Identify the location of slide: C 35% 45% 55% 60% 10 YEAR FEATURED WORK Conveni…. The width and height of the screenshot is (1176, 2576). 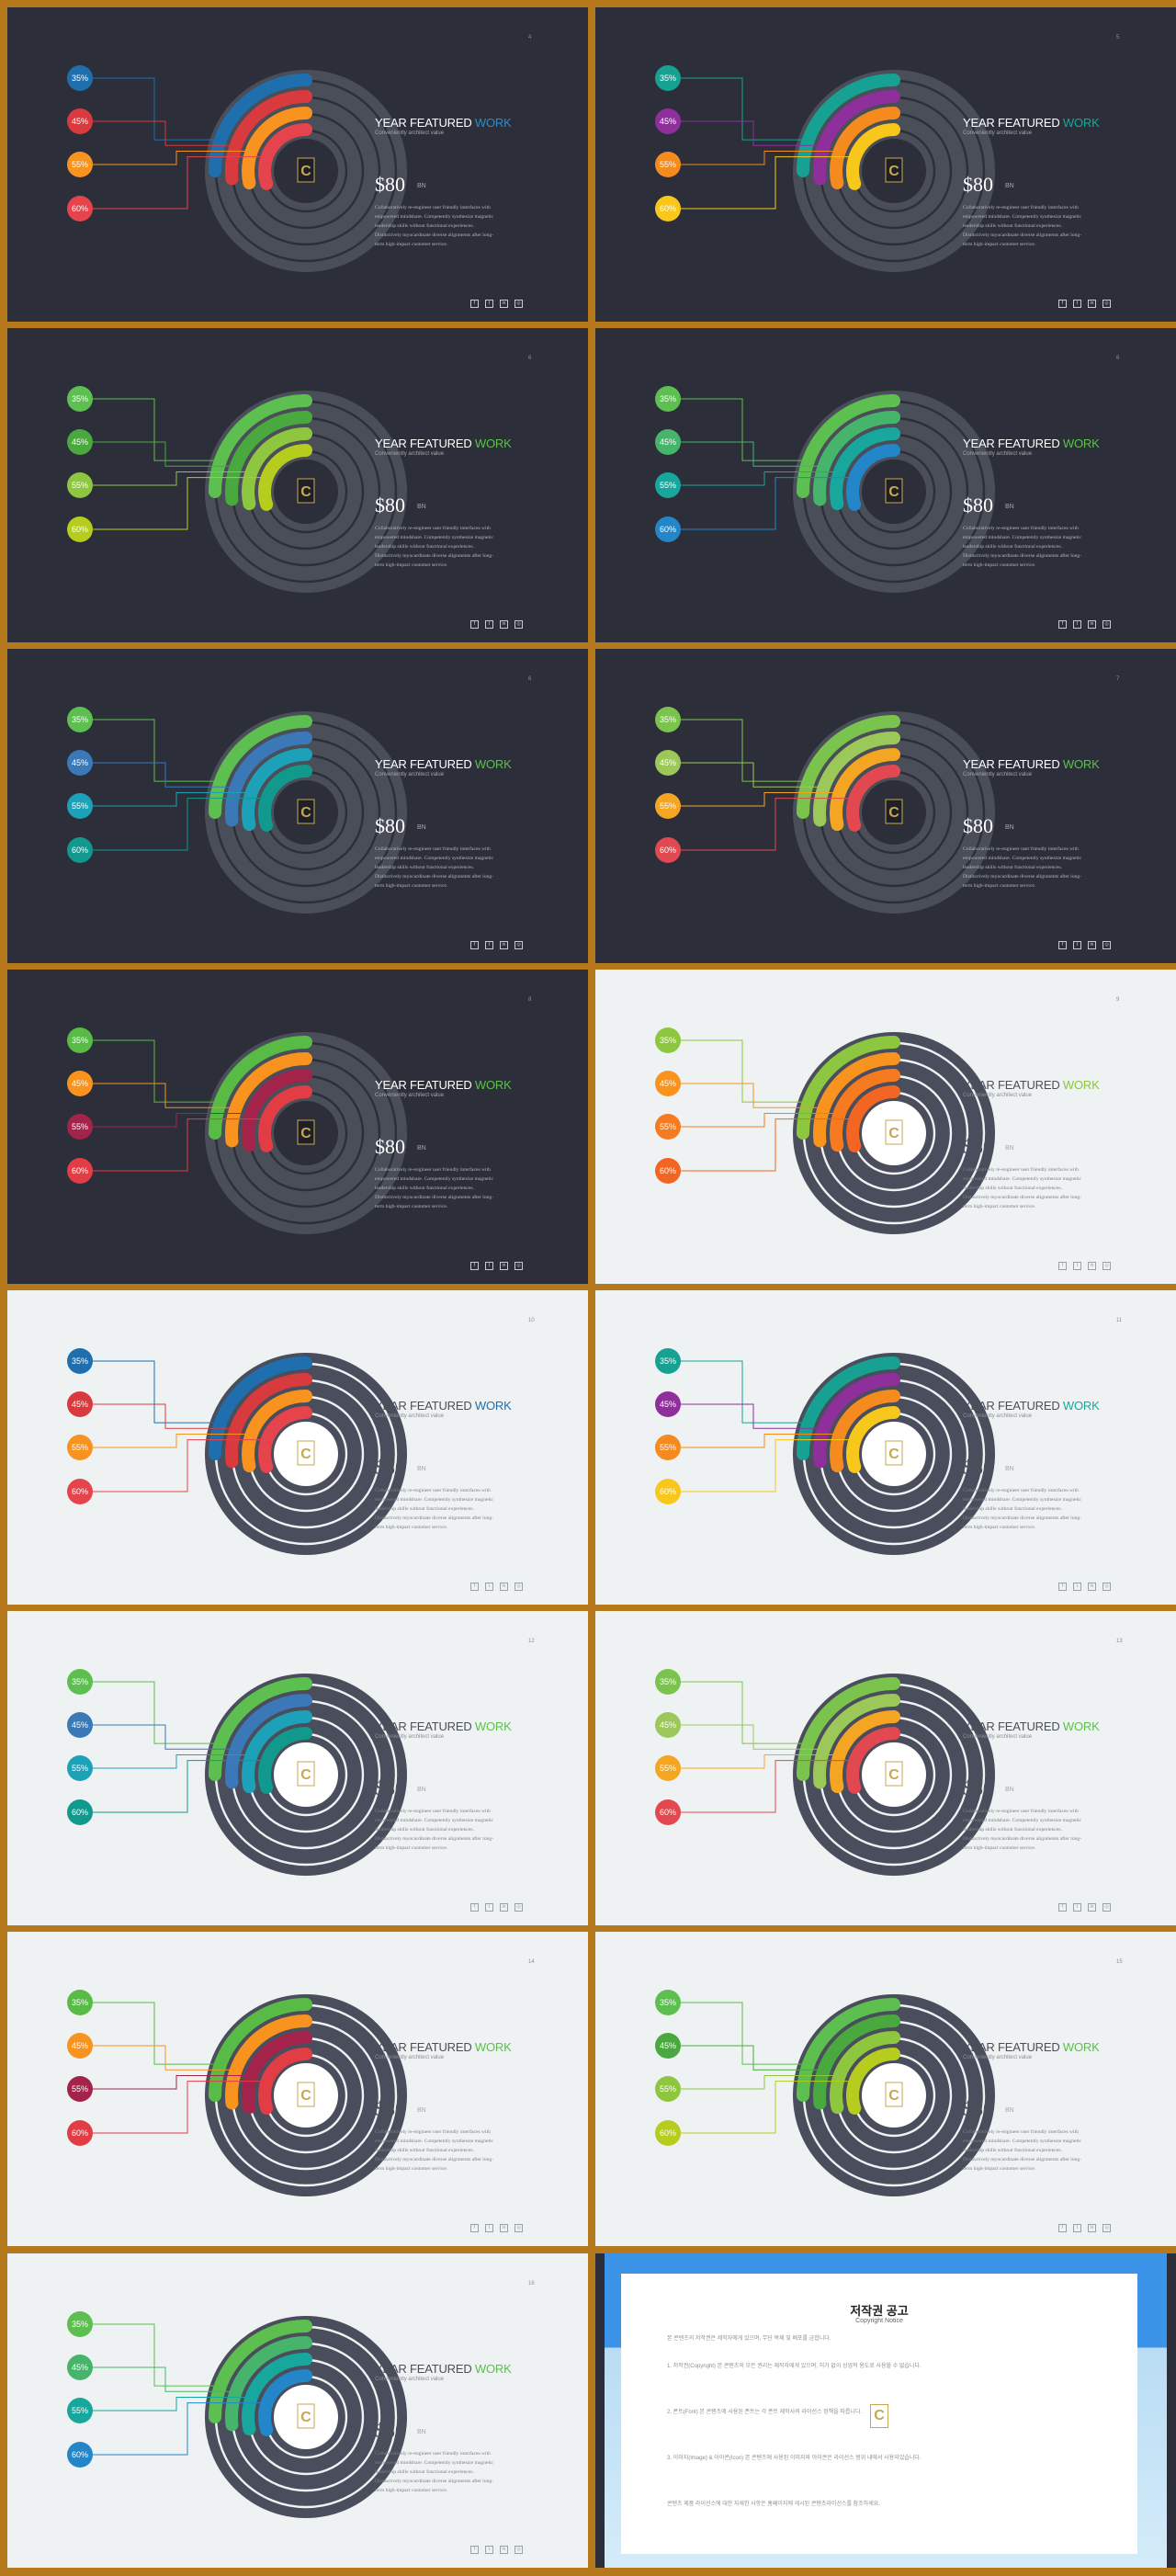
(297, 1448).